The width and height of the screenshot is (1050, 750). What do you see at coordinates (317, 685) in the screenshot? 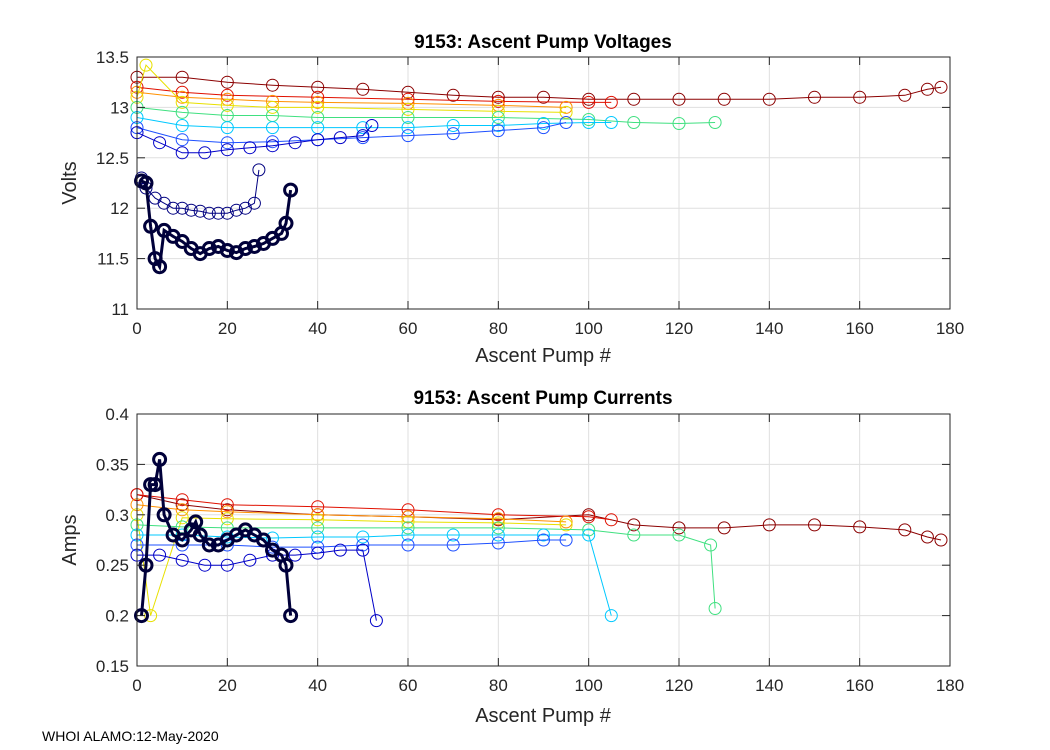
I see `current-xtick-label: 40` at bounding box center [317, 685].